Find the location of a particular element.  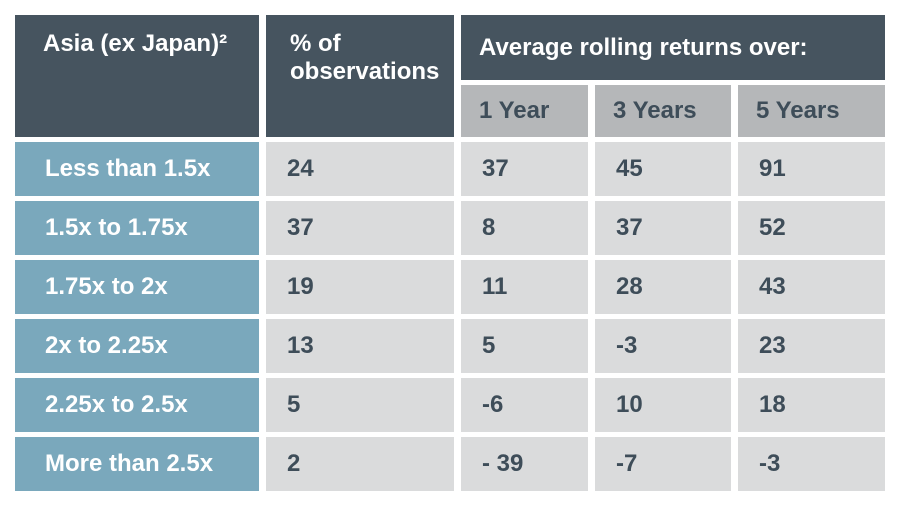

cell-value: 91 is located at coordinates (772, 169).